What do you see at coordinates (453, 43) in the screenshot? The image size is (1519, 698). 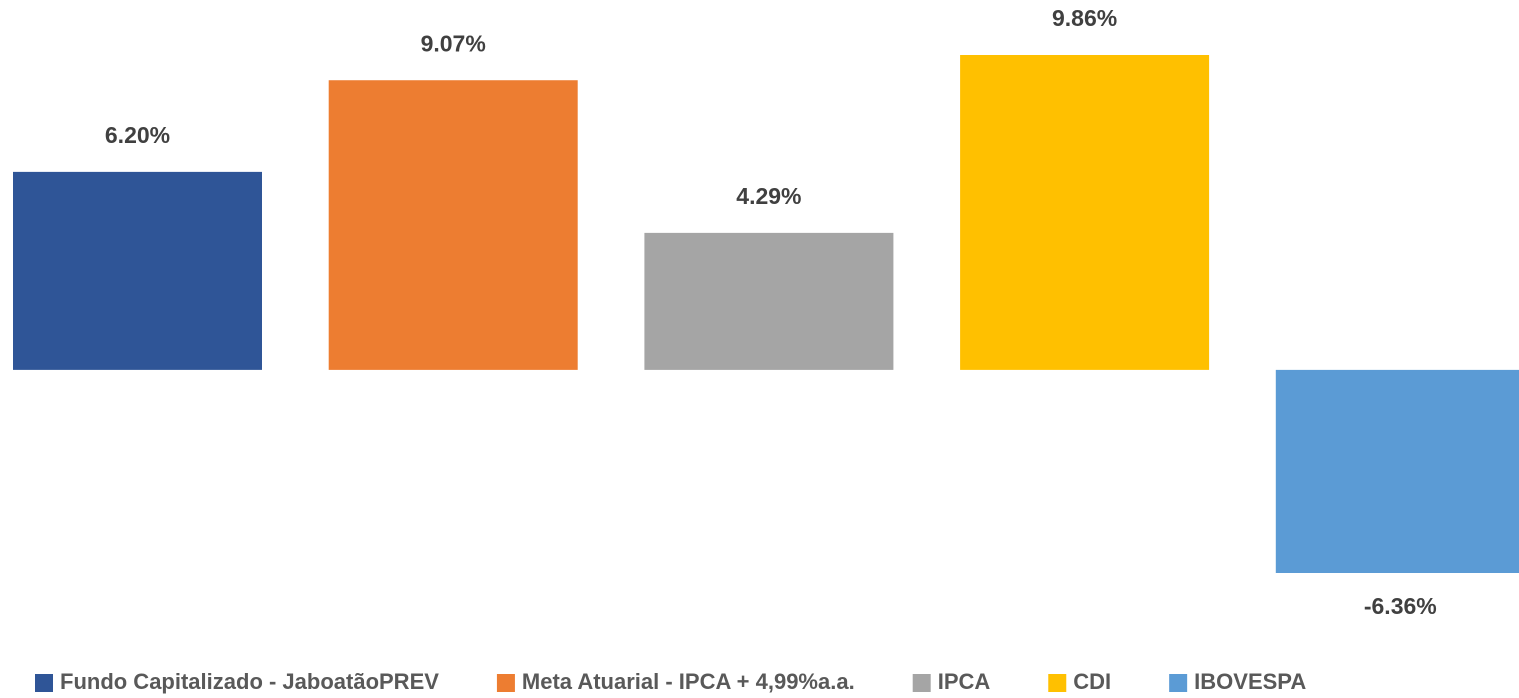 I see `data-label: 9.07%` at bounding box center [453, 43].